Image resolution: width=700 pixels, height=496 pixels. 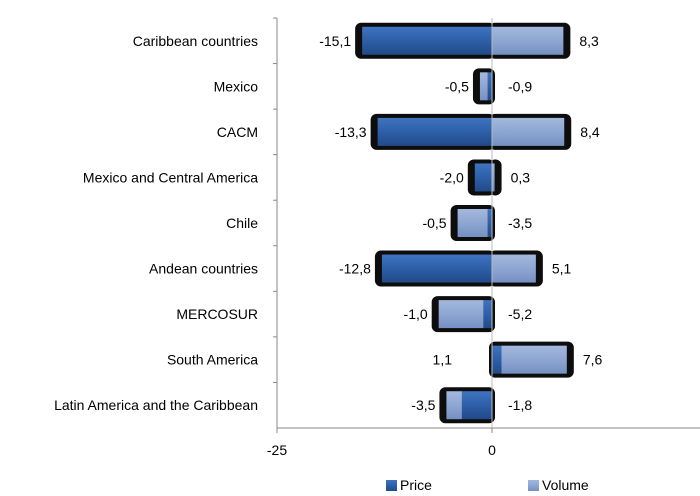 I want to click on legend: Price Volume, so click(x=487, y=485).